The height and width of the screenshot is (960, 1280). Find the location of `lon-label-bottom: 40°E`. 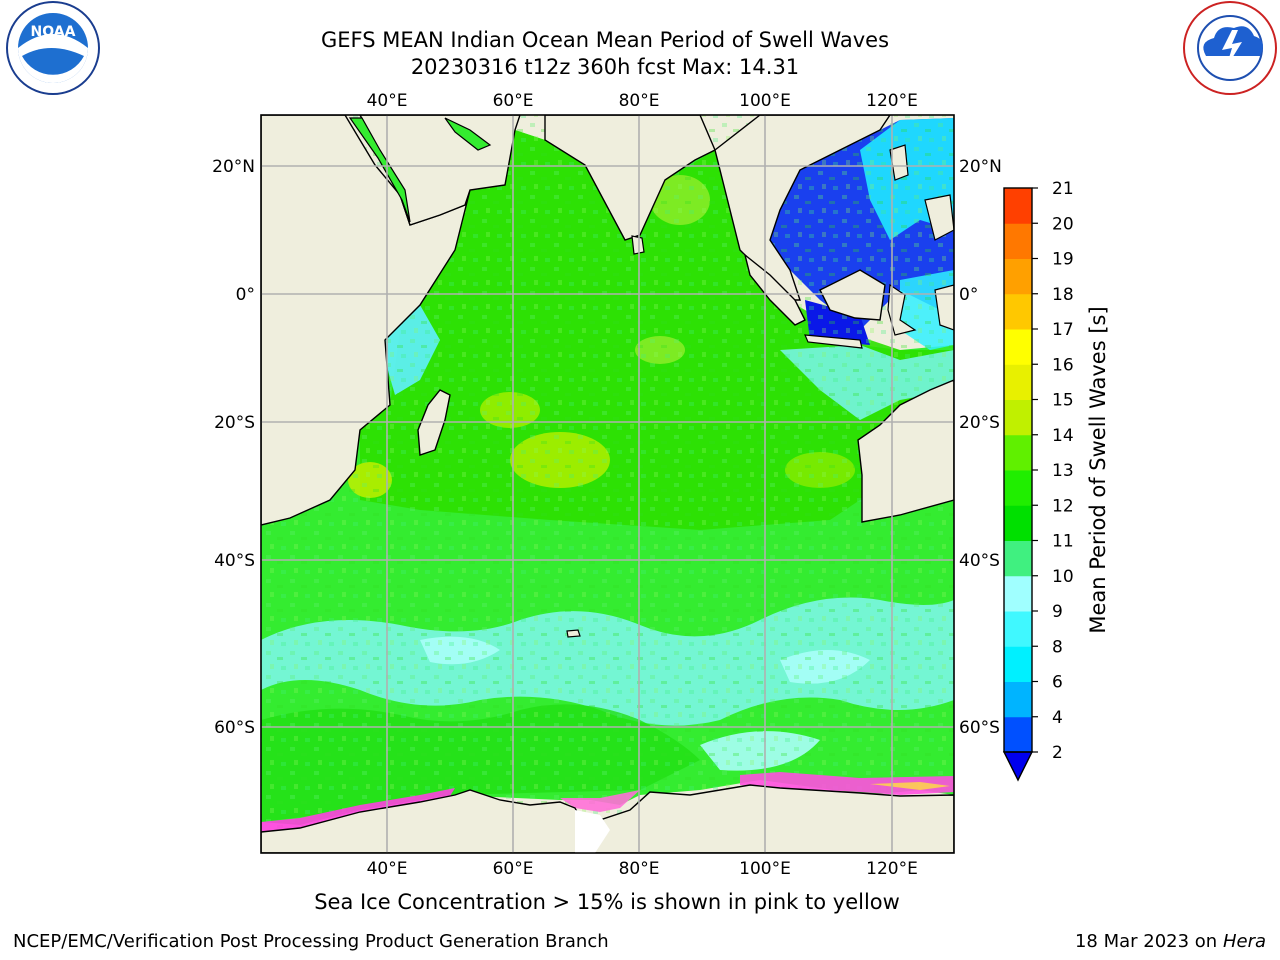

lon-label-bottom: 40°E is located at coordinates (387, 869).